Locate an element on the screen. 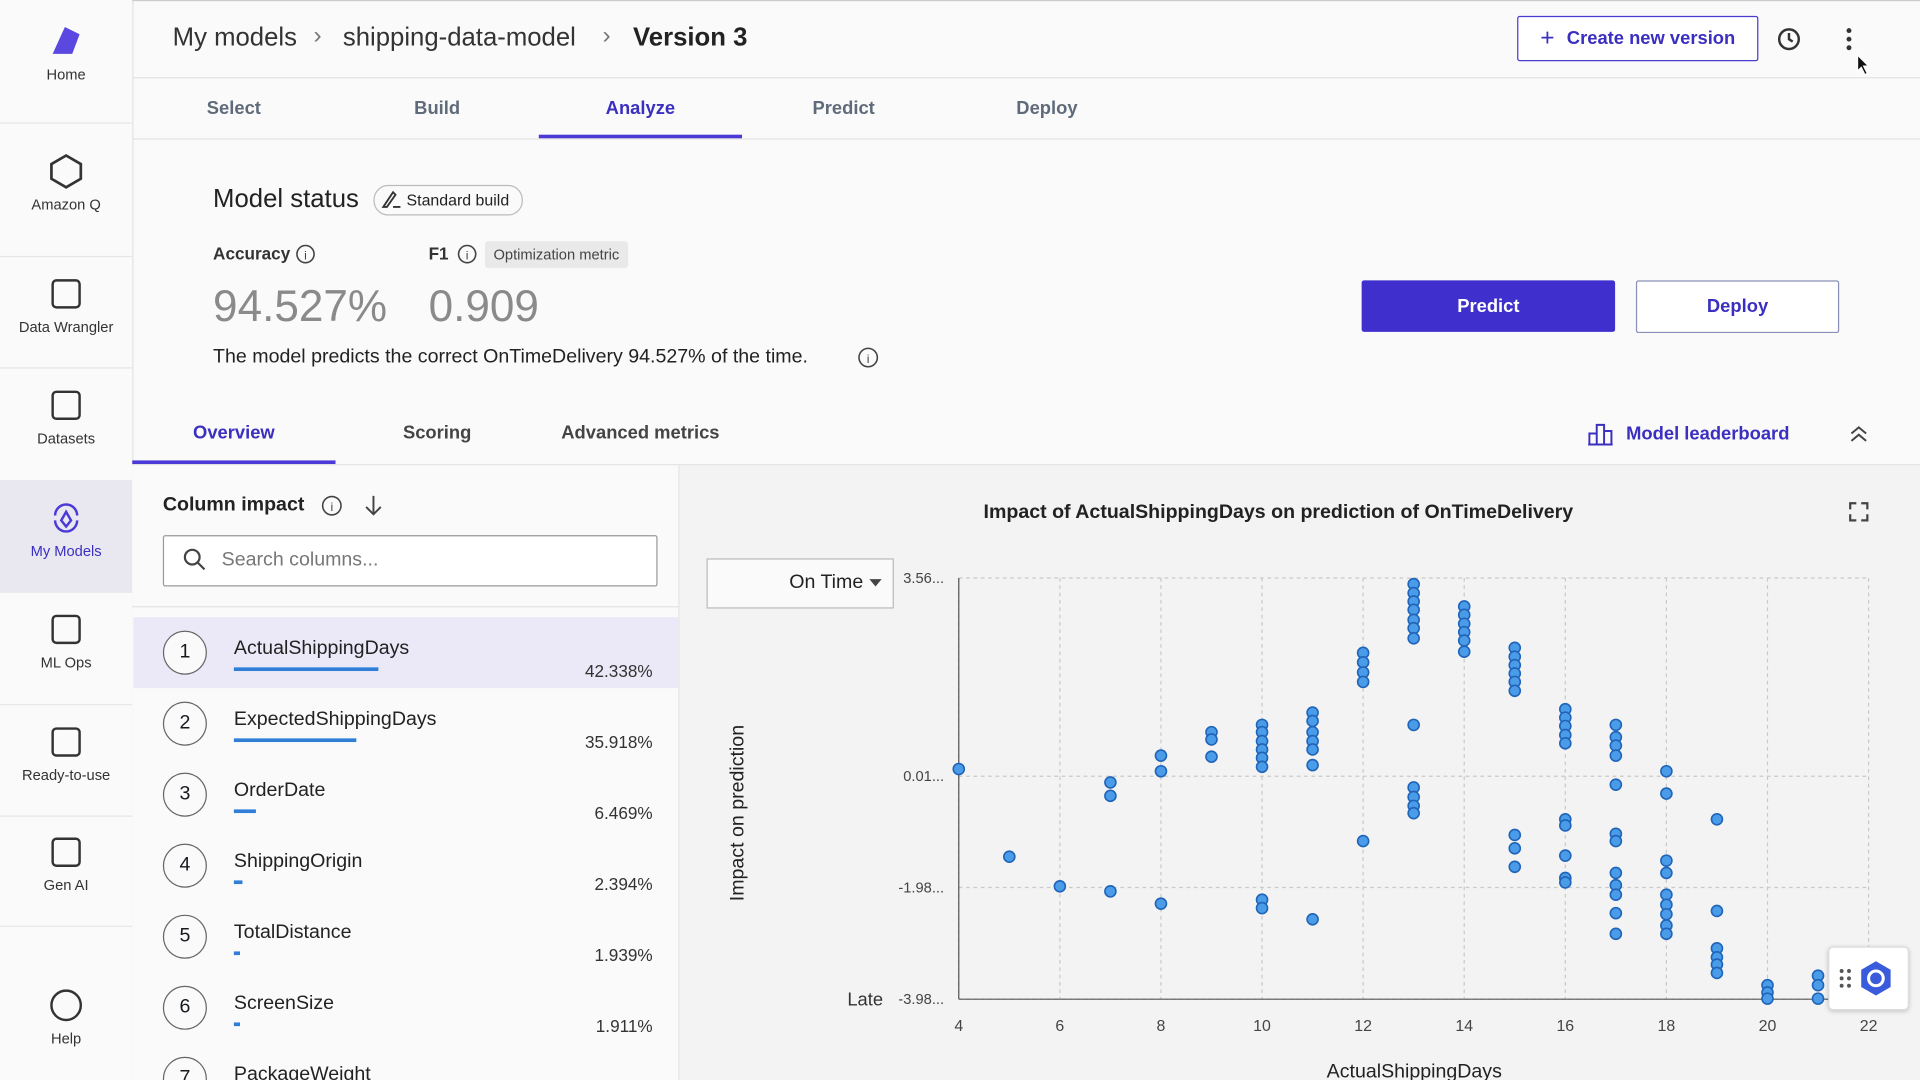 The height and width of the screenshot is (1080, 1920). nav-item: My Models is located at coordinates (66, 536).